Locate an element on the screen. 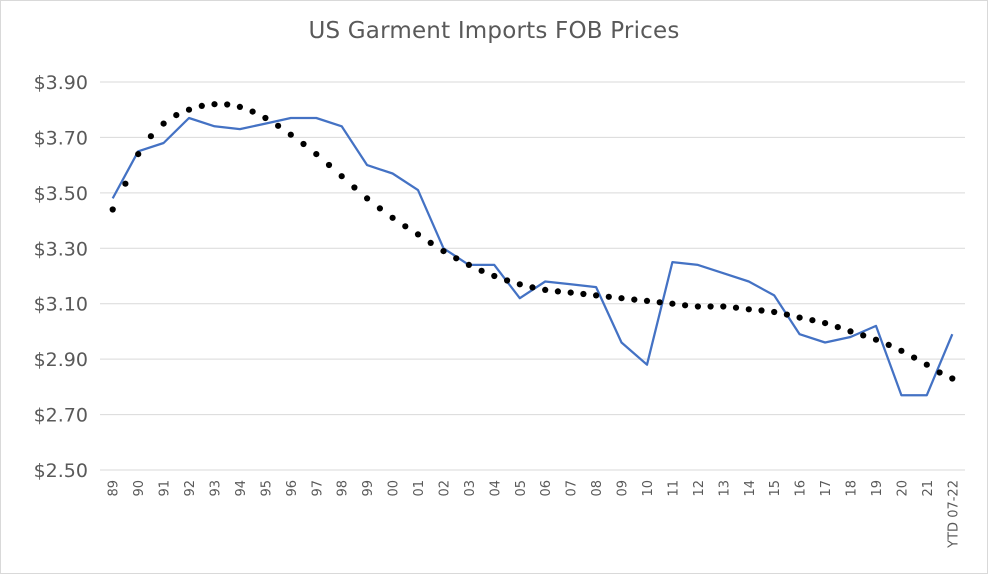 This screenshot has width=988, height=574. x-tick-label: 06 is located at coordinates (546, 488).